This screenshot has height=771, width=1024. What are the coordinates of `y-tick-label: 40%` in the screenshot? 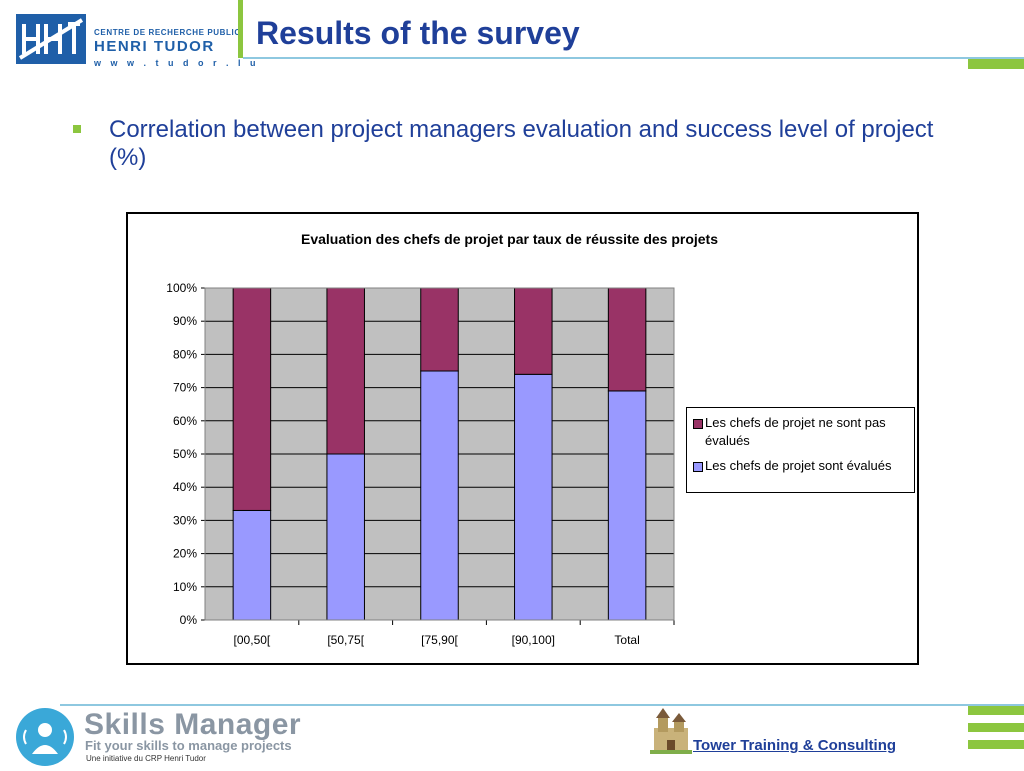 It's located at (185, 487).